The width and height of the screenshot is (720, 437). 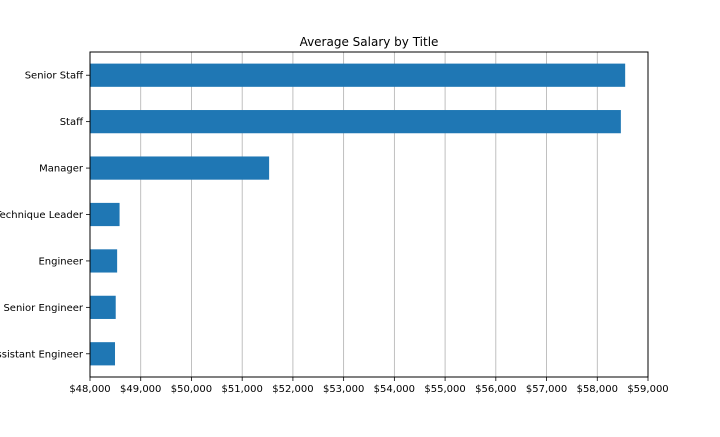 I want to click on x-tick-label: $58,000, so click(x=597, y=389).